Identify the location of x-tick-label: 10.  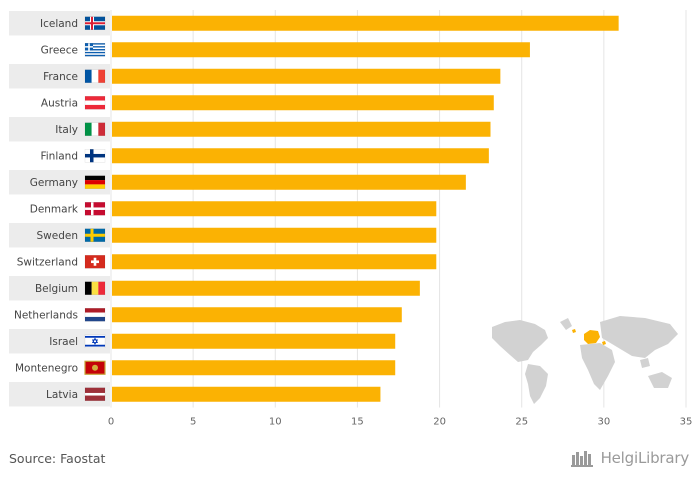
(275, 422).